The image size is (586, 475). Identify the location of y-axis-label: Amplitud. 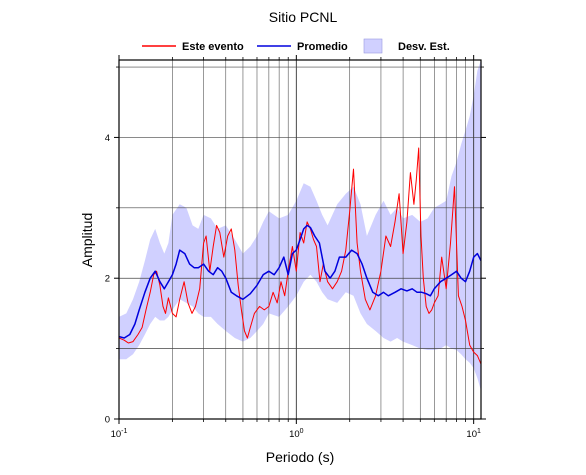
(87, 240).